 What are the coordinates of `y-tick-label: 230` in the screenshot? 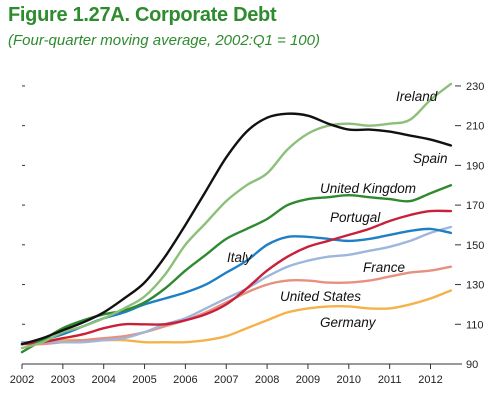 It's located at (475, 87).